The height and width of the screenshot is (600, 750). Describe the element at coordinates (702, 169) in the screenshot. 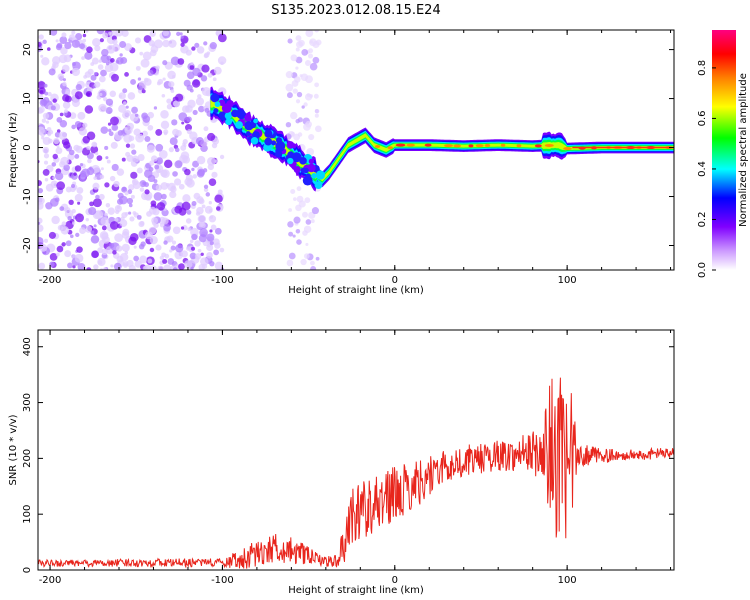

I see `colorbar-tick-label: 0.4` at that location.